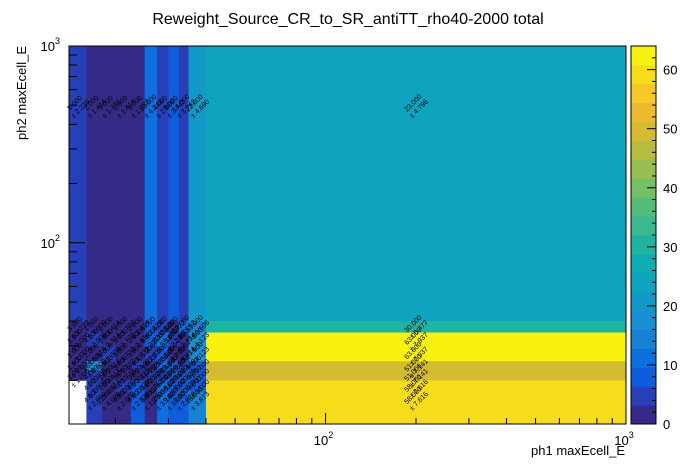 This screenshot has height=472, width=696. Describe the element at coordinates (374, 430) in the screenshot. I see `x-axis-ticks: 10² 10³` at that location.